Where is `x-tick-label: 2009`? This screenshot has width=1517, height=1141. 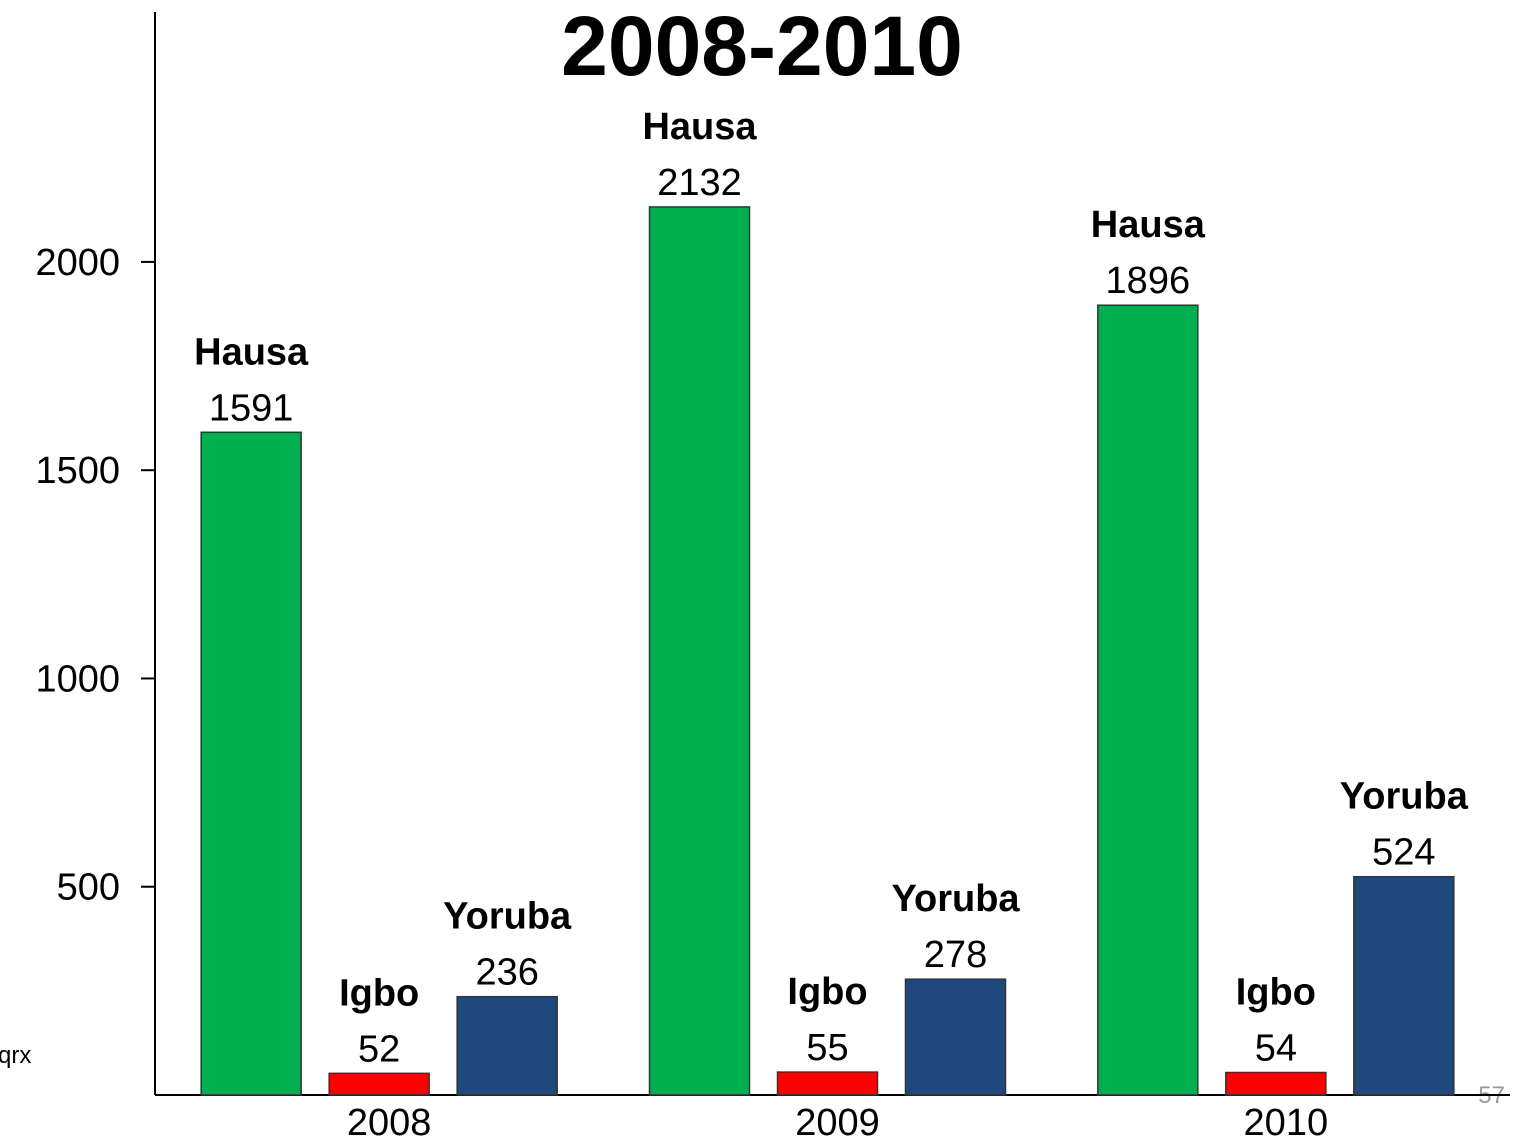
x-tick-label: 2009 is located at coordinates (837, 1121).